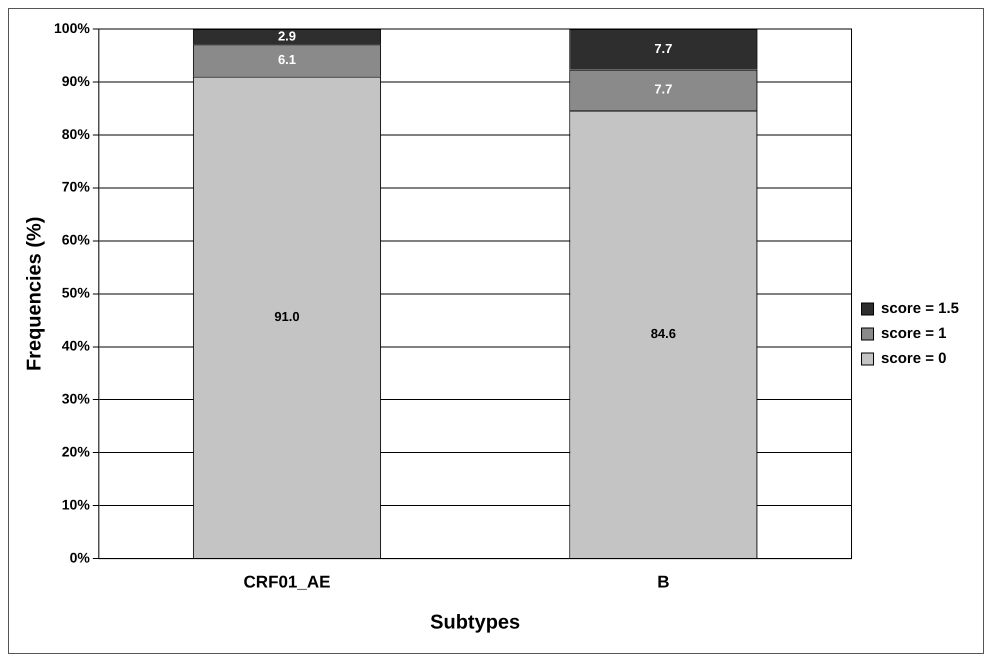 This screenshot has width=992, height=662. Describe the element at coordinates (76, 134) in the screenshot. I see `y-tick-label: 80%` at that location.